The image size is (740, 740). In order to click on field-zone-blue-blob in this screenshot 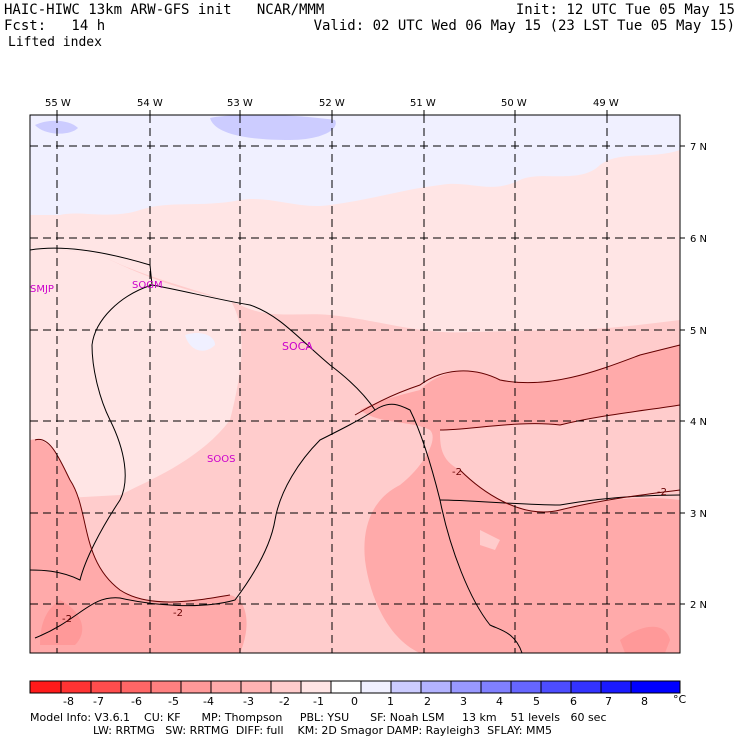, I will do `click(200, 342)`.